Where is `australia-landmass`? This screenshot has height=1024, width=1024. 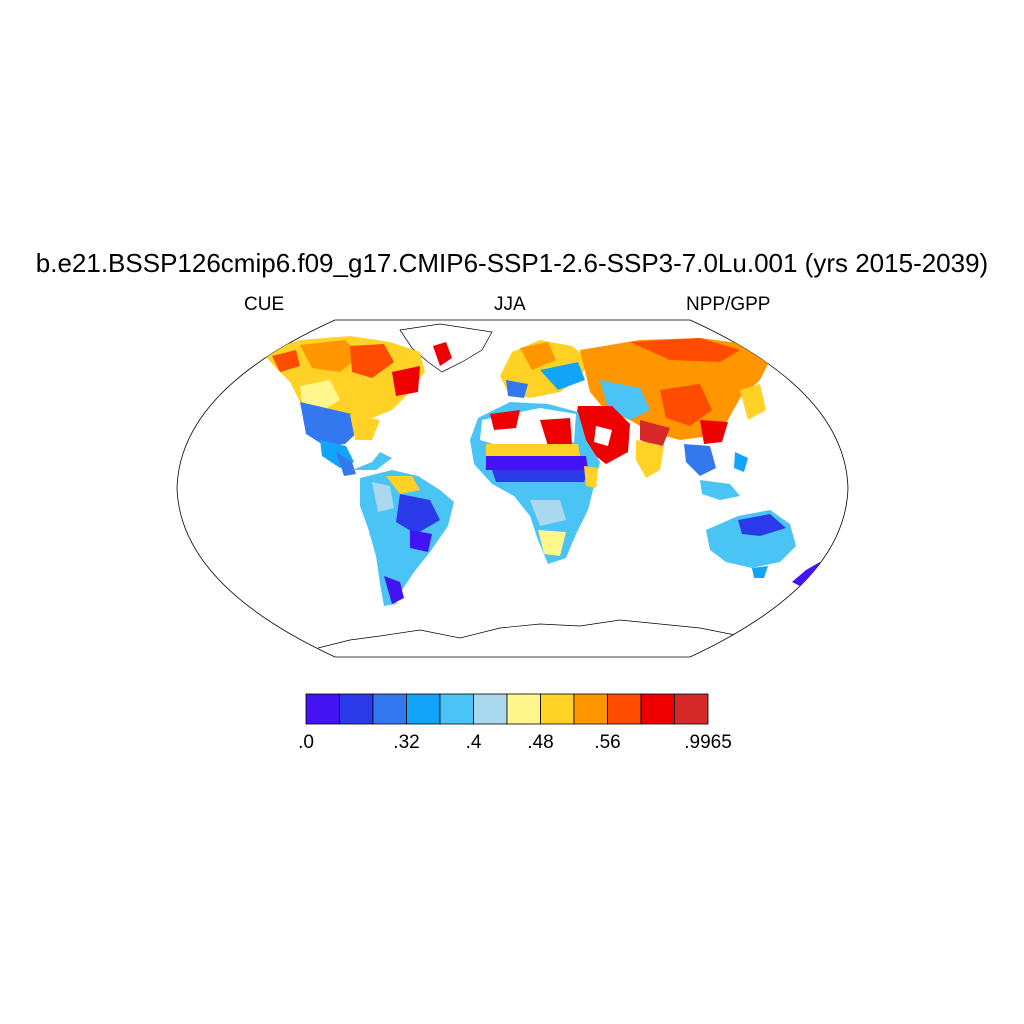
australia-landmass is located at coordinates (751, 544).